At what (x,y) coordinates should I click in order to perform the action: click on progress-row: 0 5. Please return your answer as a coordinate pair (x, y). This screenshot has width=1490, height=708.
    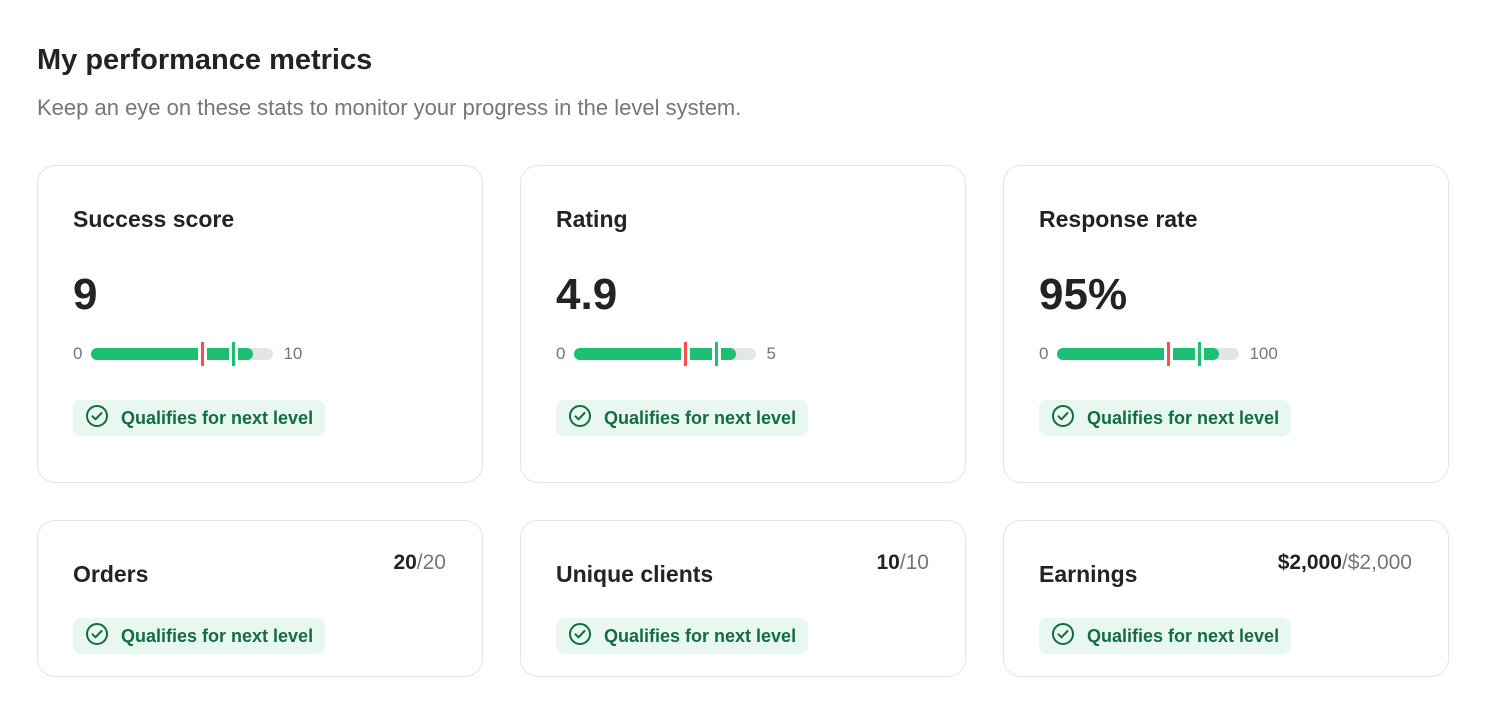
    Looking at the image, I should click on (666, 354).